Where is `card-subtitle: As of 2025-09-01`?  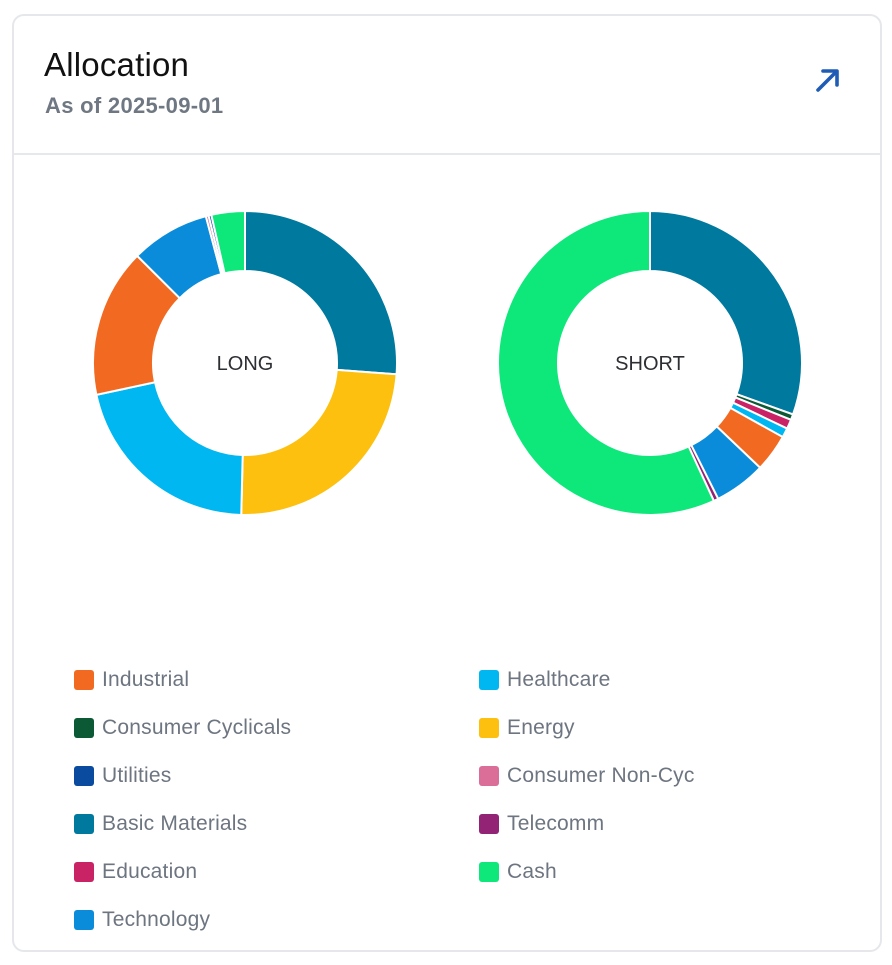 card-subtitle: As of 2025-09-01 is located at coordinates (134, 105).